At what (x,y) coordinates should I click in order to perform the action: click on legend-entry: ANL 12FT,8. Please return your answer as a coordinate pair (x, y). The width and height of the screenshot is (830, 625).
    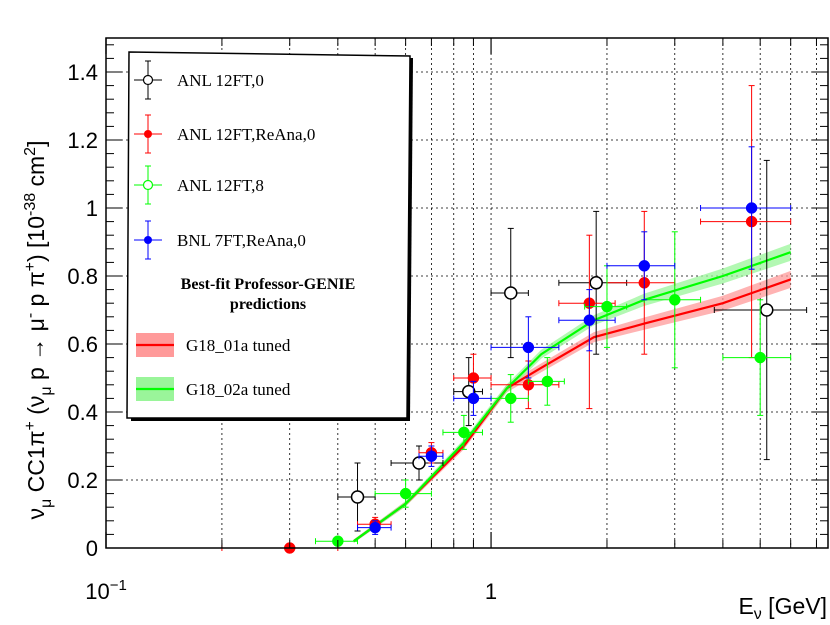
    Looking at the image, I should click on (199, 185).